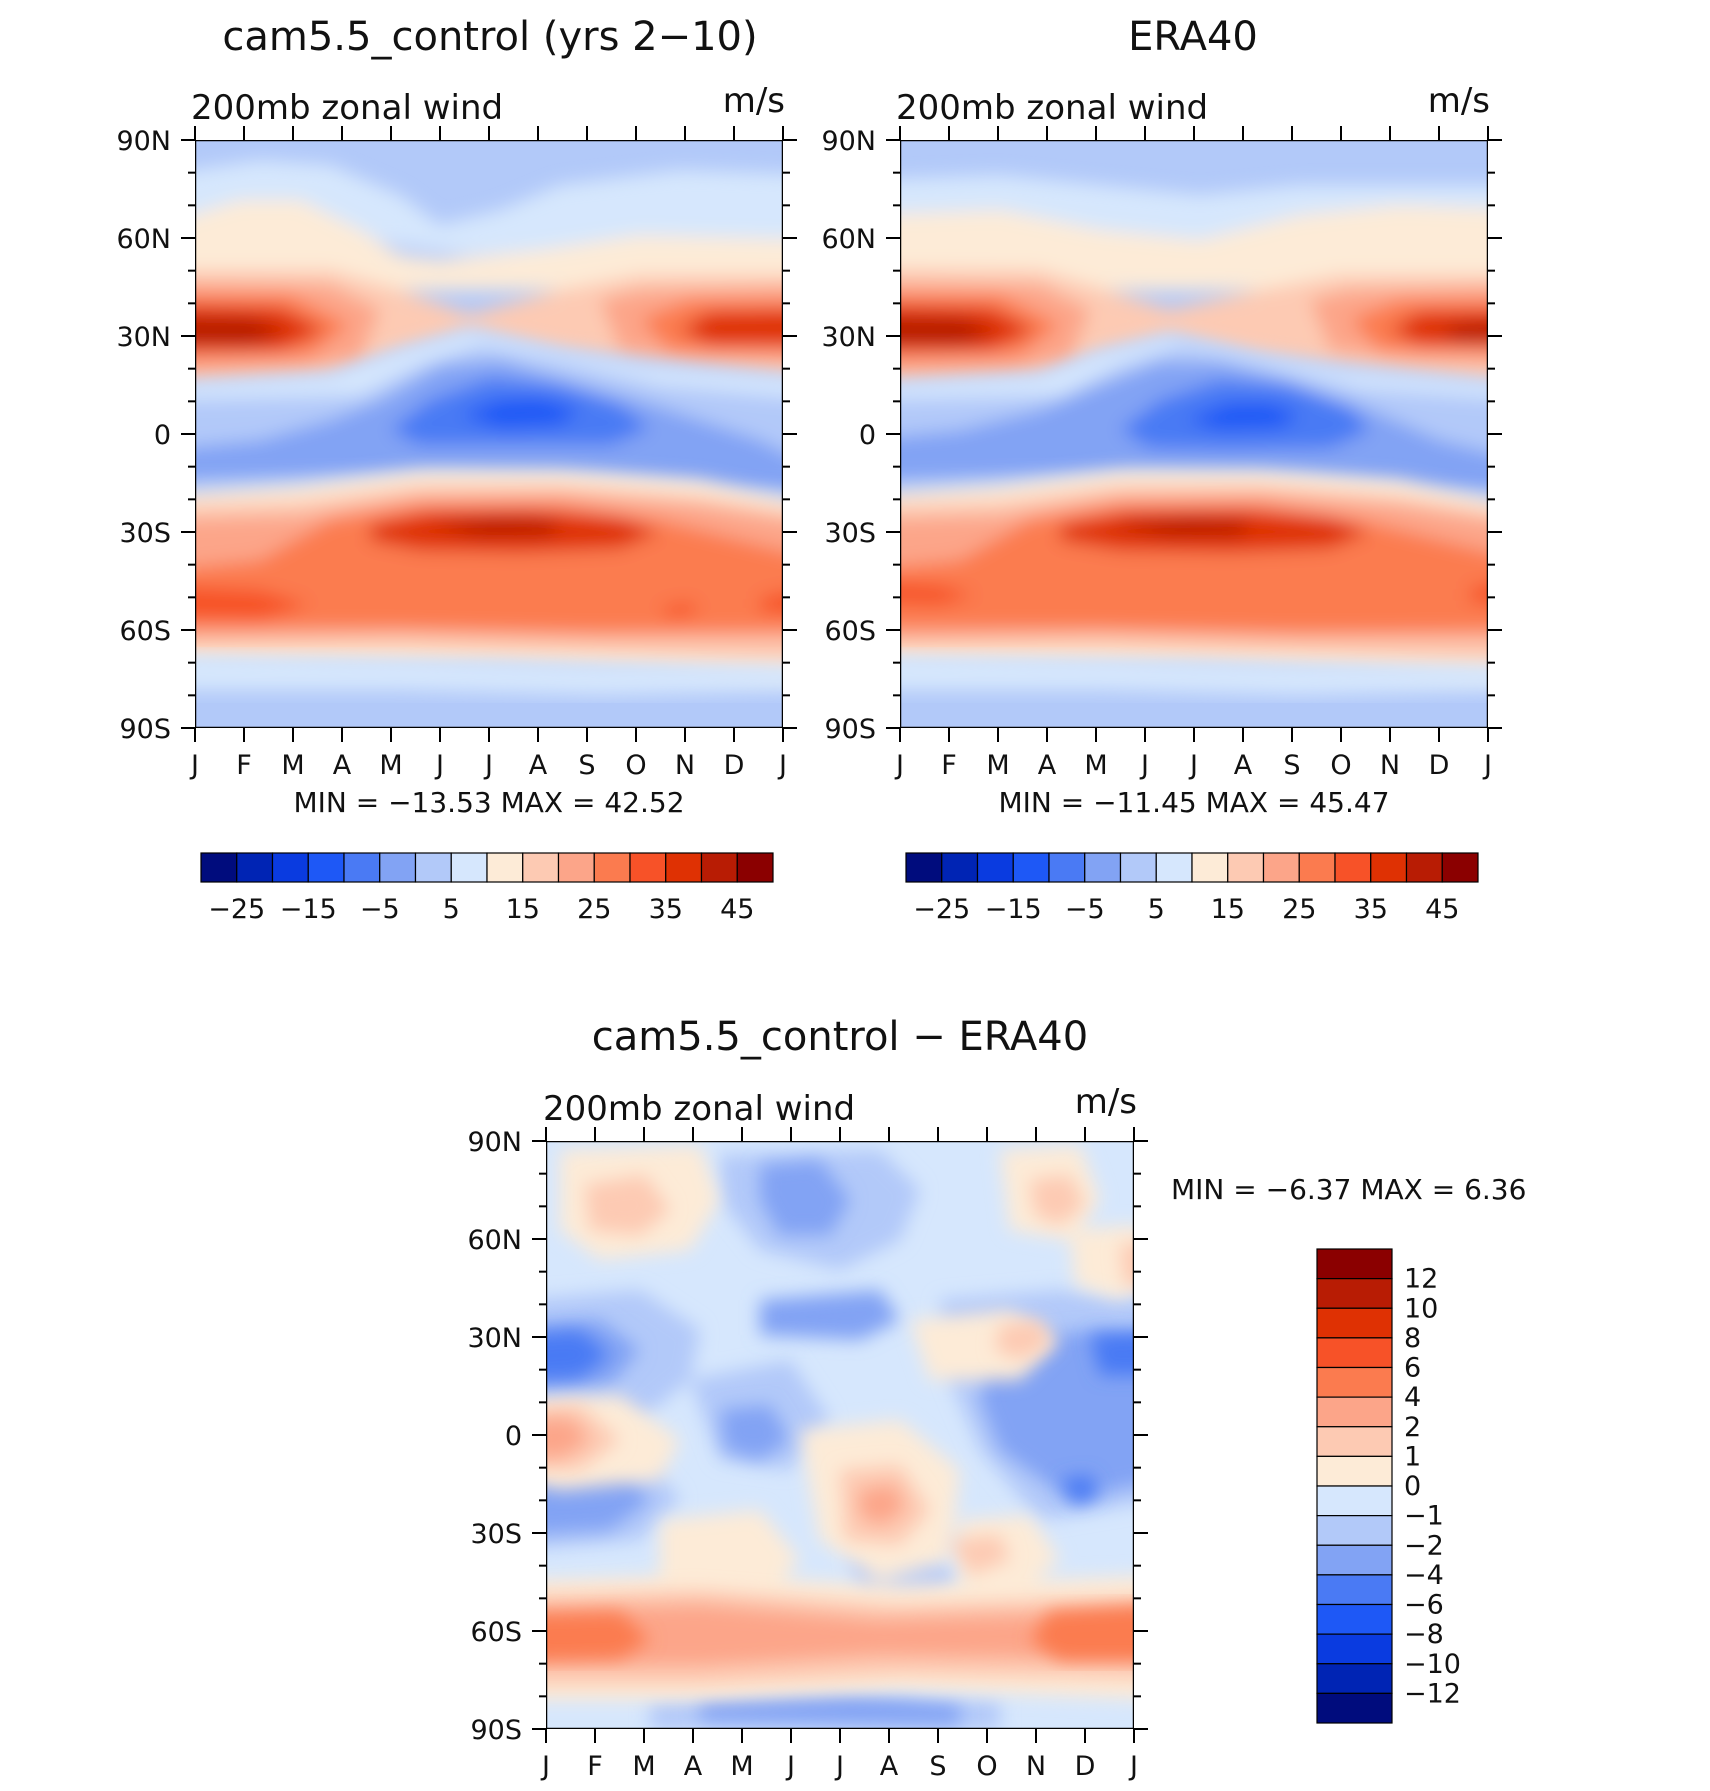 This screenshot has height=1791, width=1710. What do you see at coordinates (1192, 888) in the screenshot?
I see `panel2-colorbar: −25 −15 −5 5 15 25 35 45` at bounding box center [1192, 888].